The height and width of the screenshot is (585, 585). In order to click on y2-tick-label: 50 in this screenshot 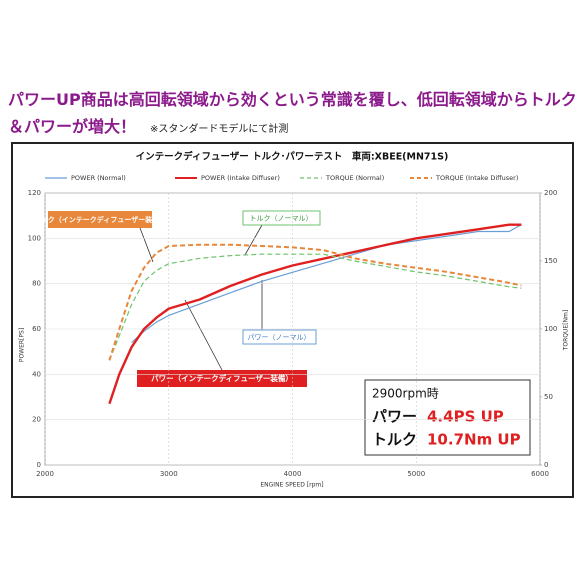, I will do `click(548, 397)`.